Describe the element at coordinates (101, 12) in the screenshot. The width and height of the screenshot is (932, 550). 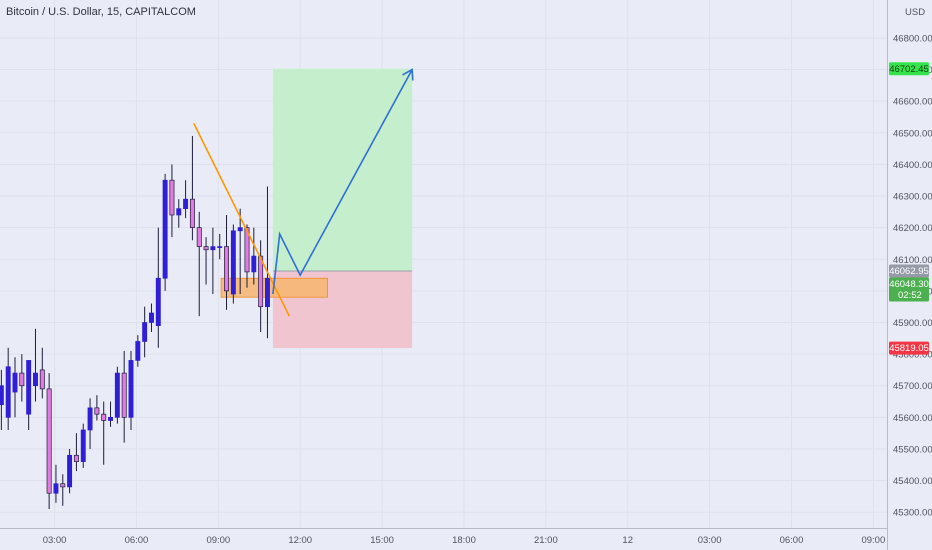
I see `symbol-title: Bitcoin / U.S. Dollar, 15, CAPITALCOM` at that location.